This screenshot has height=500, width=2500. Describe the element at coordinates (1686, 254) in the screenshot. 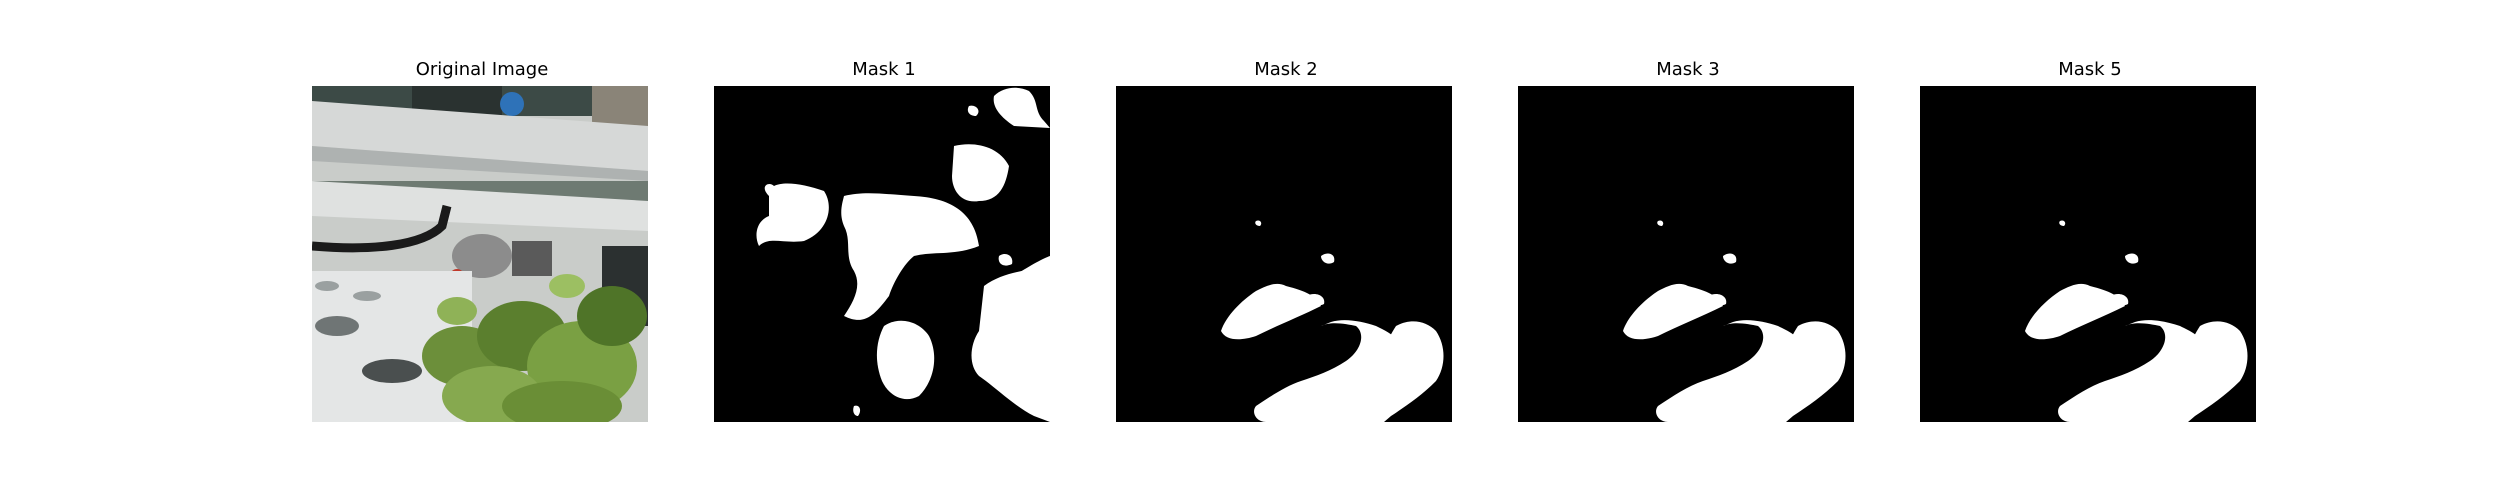

I see `mask-3-image` at that location.